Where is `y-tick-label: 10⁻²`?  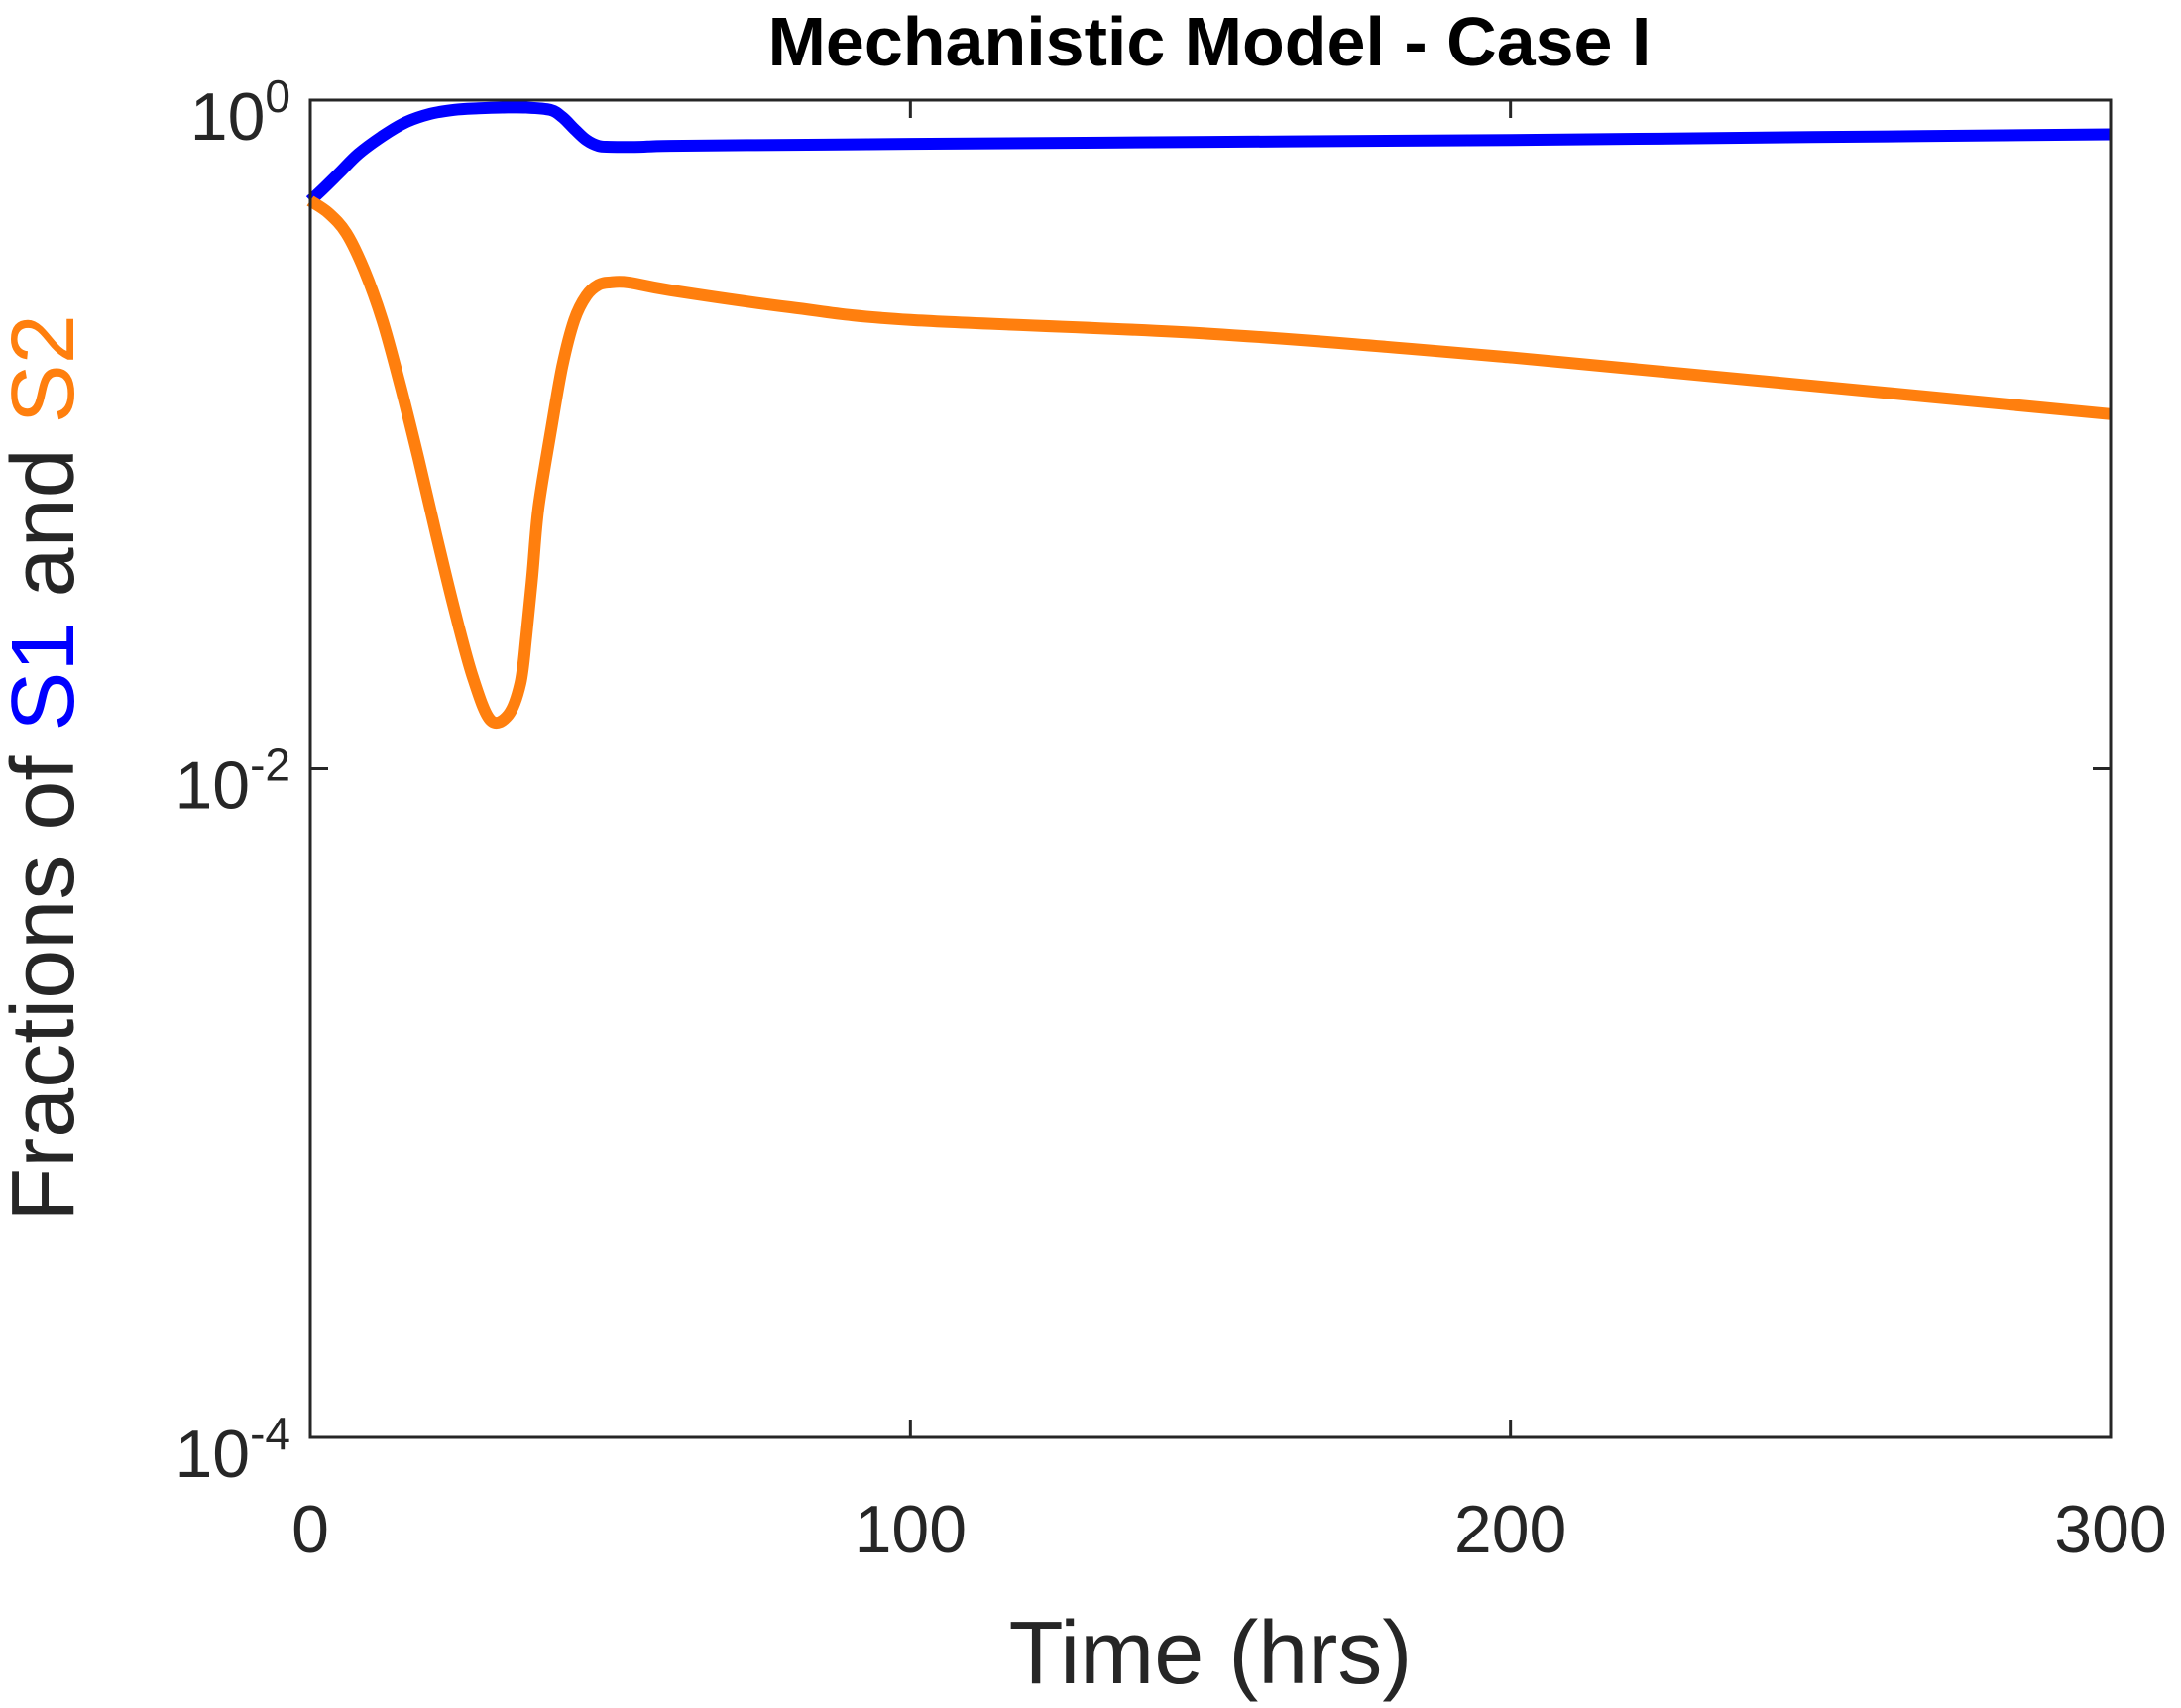
y-tick-label: 10⁻² is located at coordinates (232, 782).